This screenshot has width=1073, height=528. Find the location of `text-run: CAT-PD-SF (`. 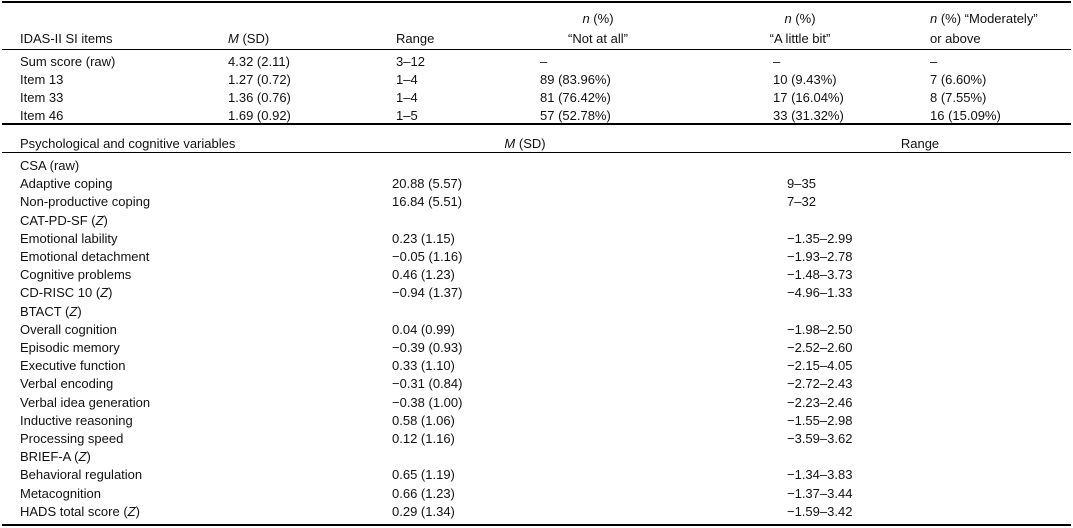

text-run: CAT-PD-SF ( is located at coordinates (58, 220).